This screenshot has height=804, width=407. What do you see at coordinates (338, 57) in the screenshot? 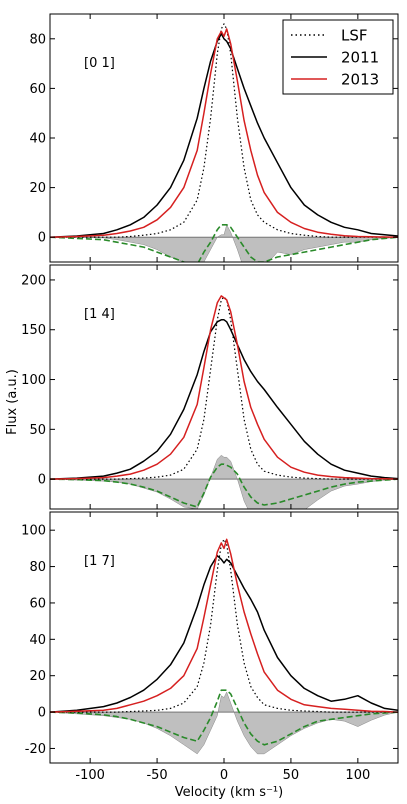
I see `legend: LSF 2011 2013` at bounding box center [338, 57].